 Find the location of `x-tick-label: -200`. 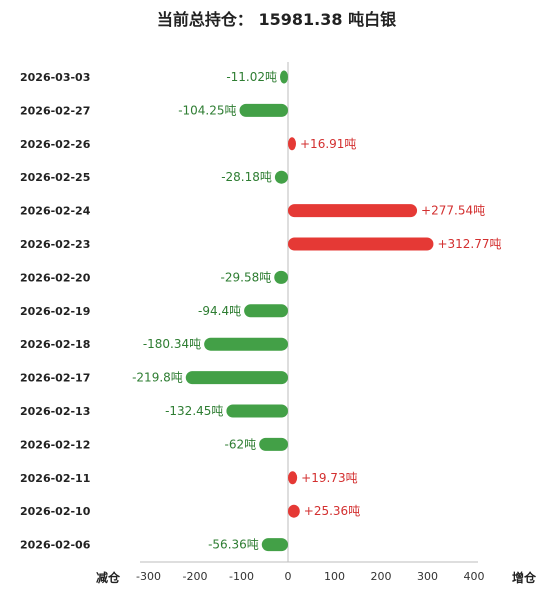

x-tick-label: -200 is located at coordinates (195, 576).